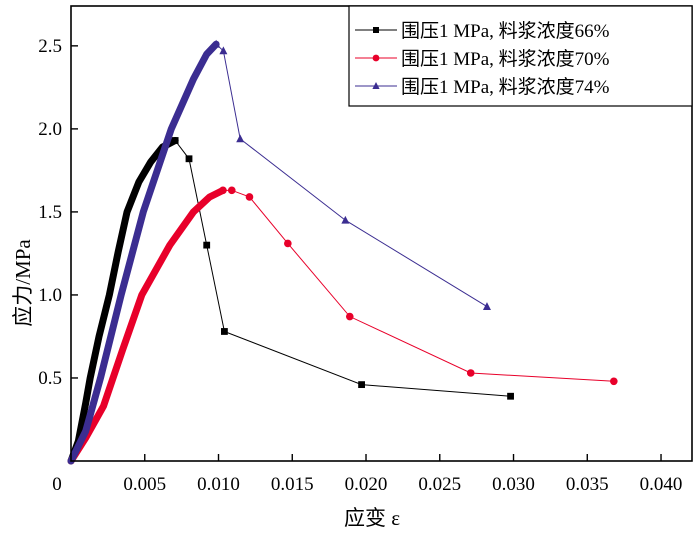  Describe the element at coordinates (366, 484) in the screenshot. I see `x-tick-label: 0.020` at that location.